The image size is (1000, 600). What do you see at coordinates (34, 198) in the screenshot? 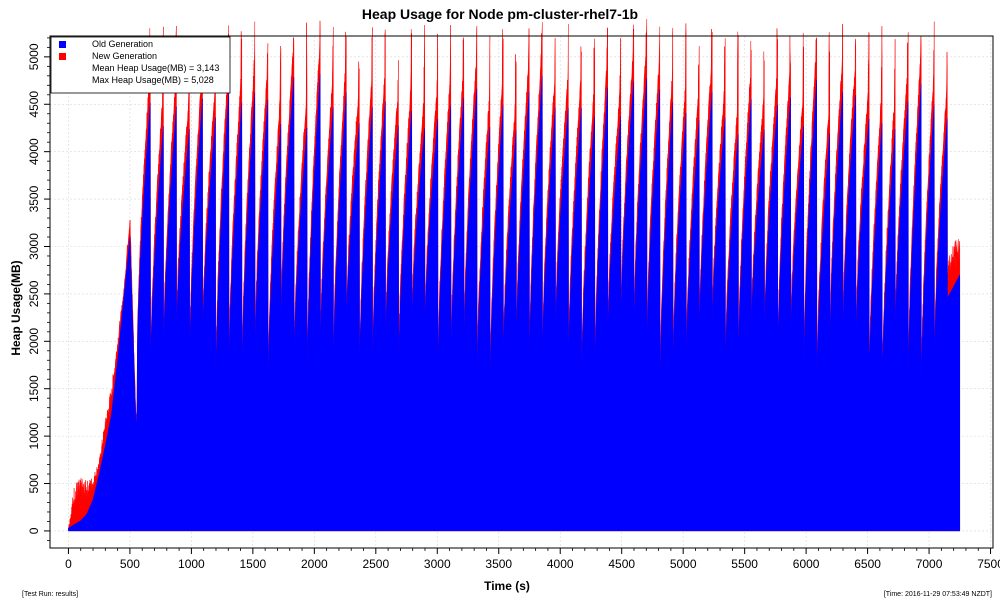
I see `y-tick-label: 3500` at bounding box center [34, 198].